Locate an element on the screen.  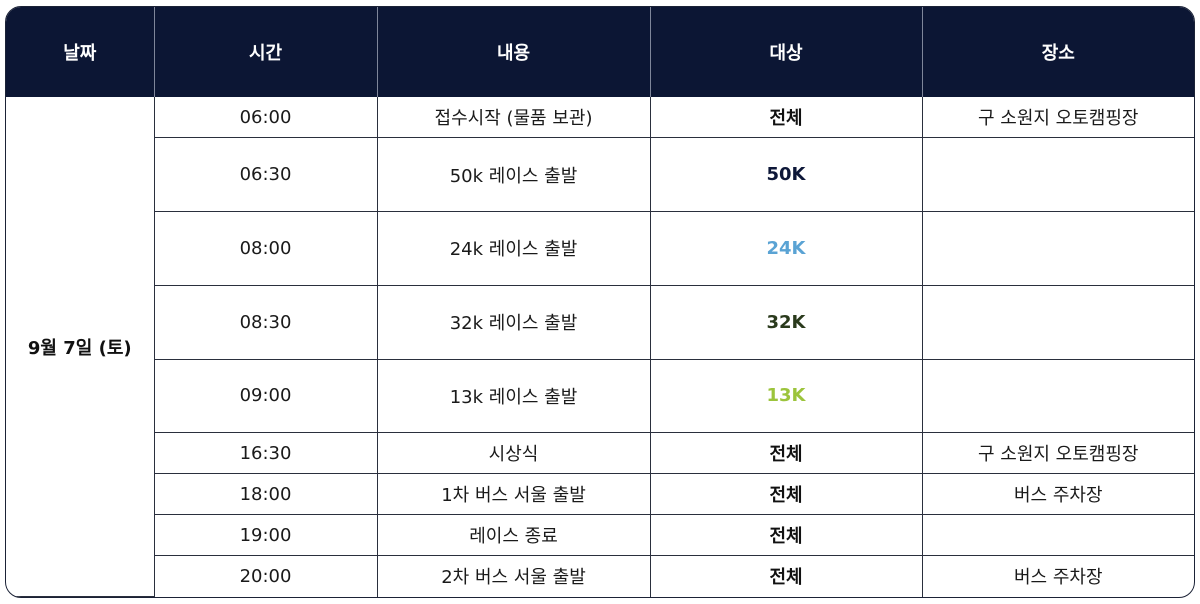
content-cell: 24k 레이스 출발 is located at coordinates (514, 248).